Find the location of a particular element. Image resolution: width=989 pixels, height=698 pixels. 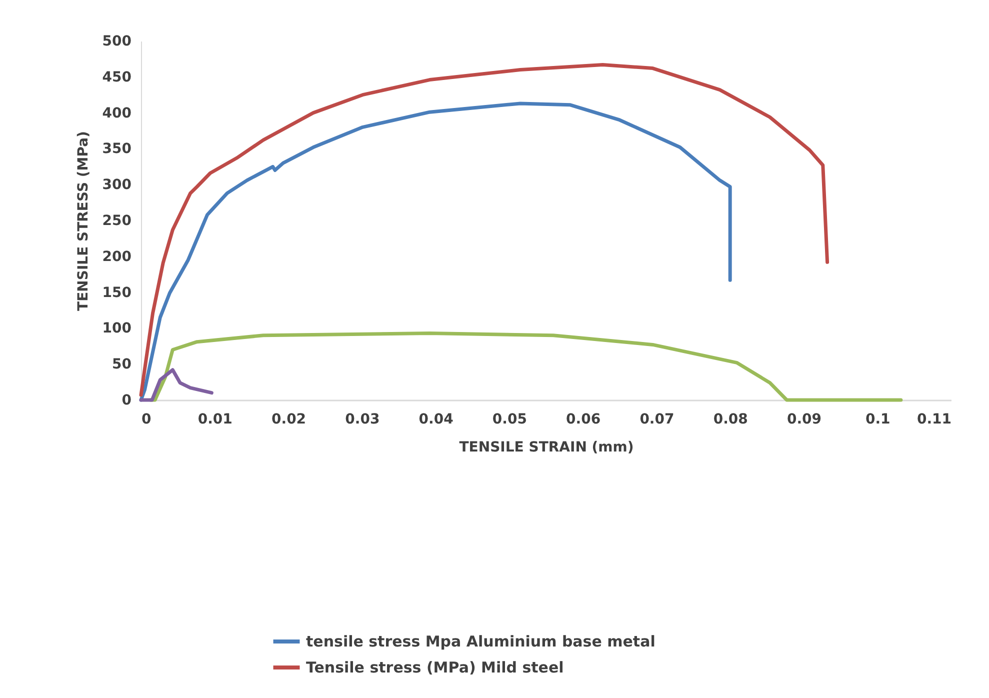

x-tick-label: 0.05 is located at coordinates (509, 420).